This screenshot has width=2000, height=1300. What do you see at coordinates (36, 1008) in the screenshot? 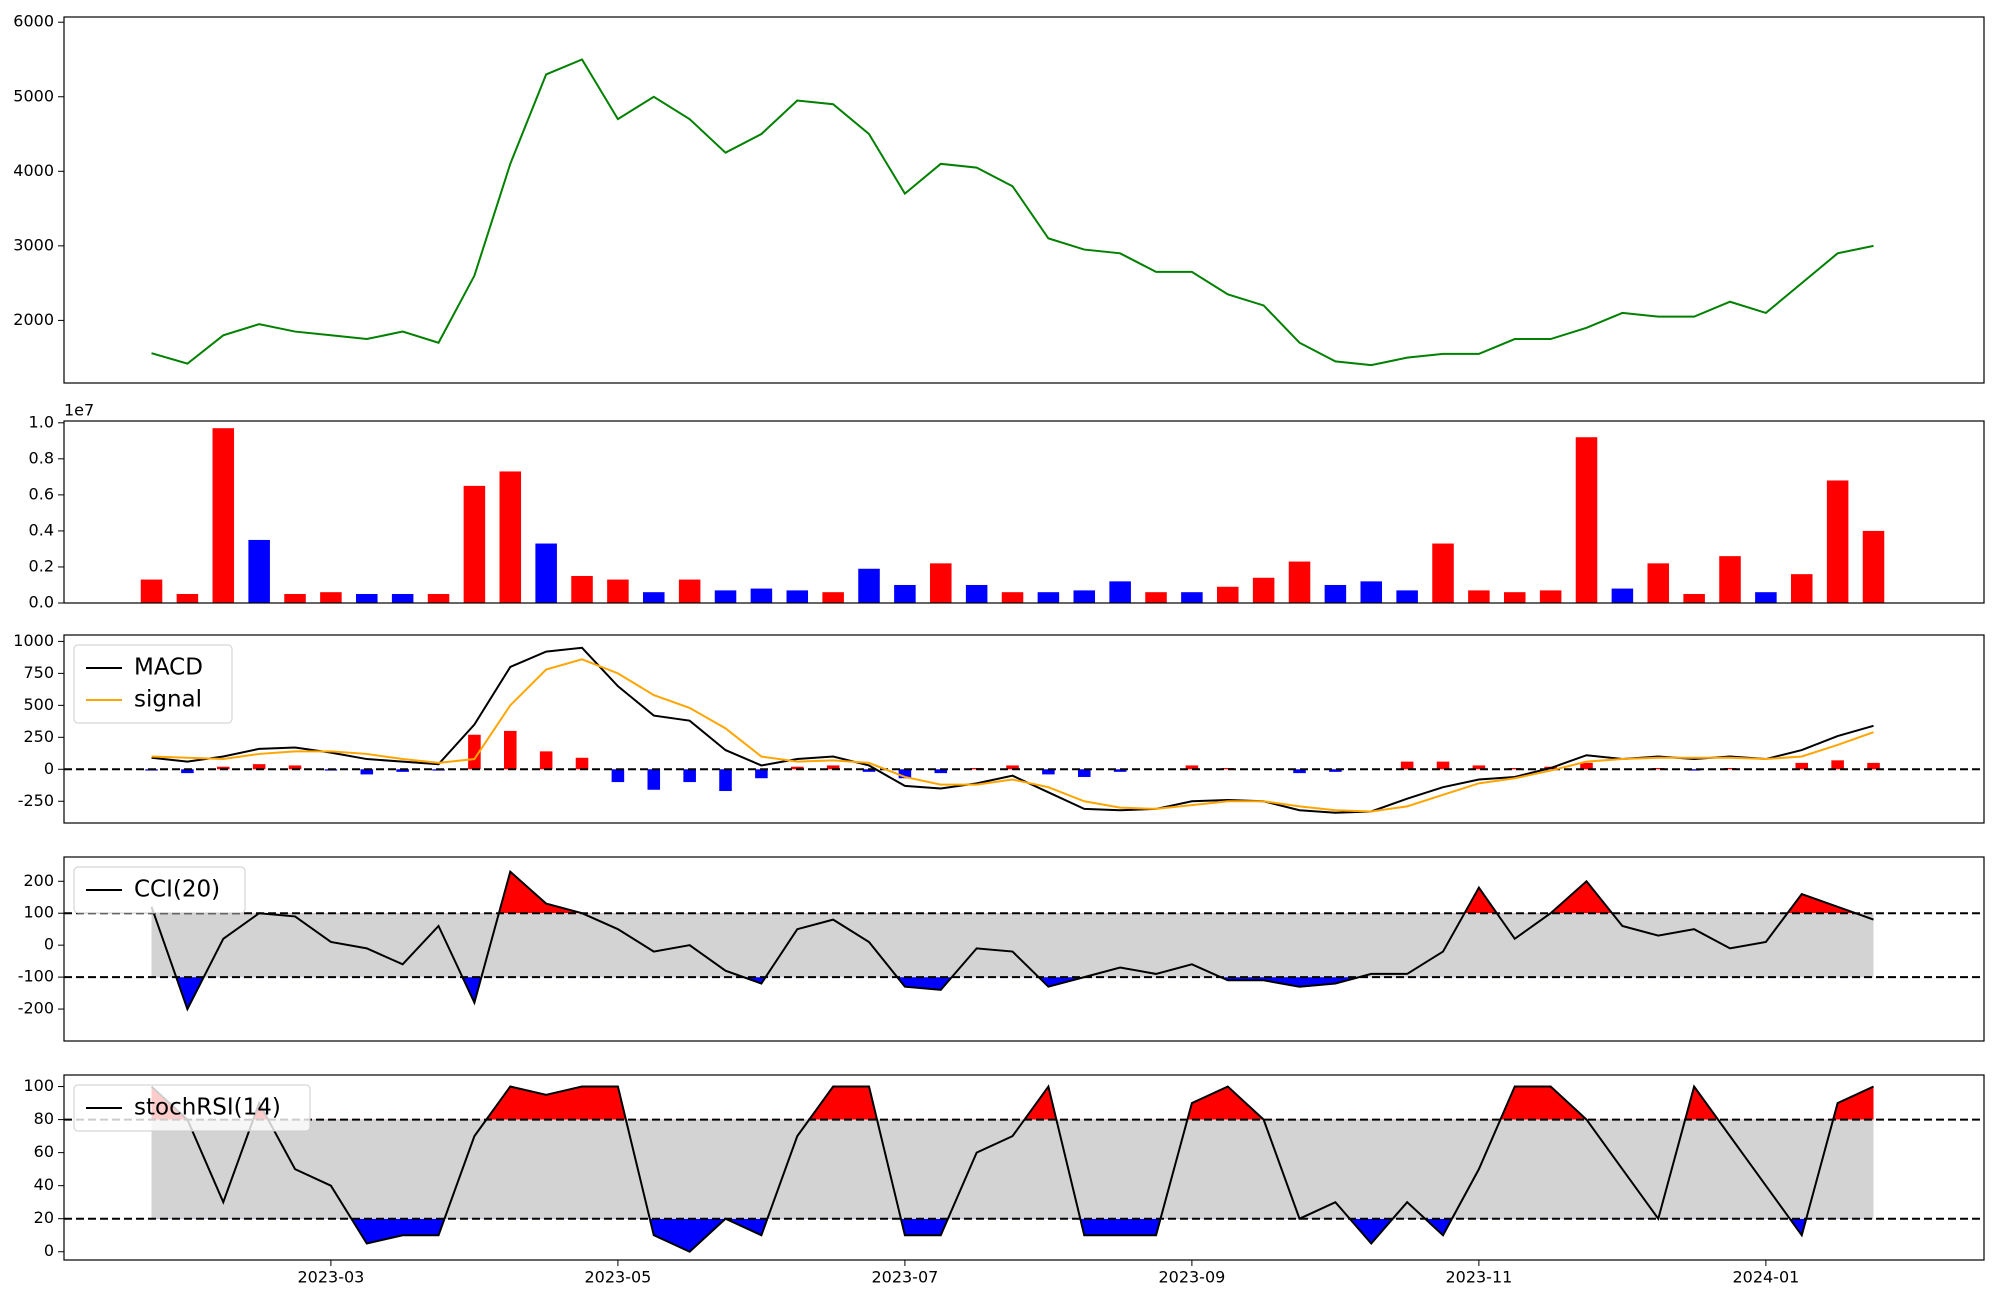
I see `y-tick-label: -200` at bounding box center [36, 1008].